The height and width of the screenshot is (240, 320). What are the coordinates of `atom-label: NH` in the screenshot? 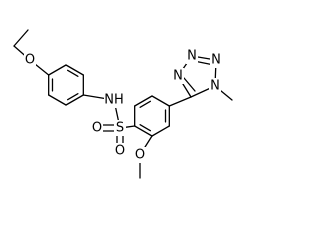 It's located at (114, 100).